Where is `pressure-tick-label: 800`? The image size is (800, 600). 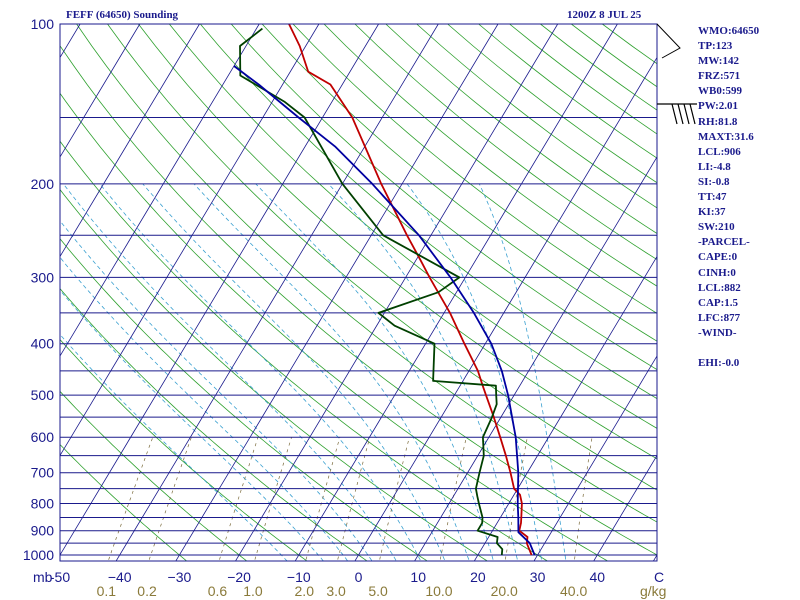 pressure-tick-label: 800 is located at coordinates (43, 504).